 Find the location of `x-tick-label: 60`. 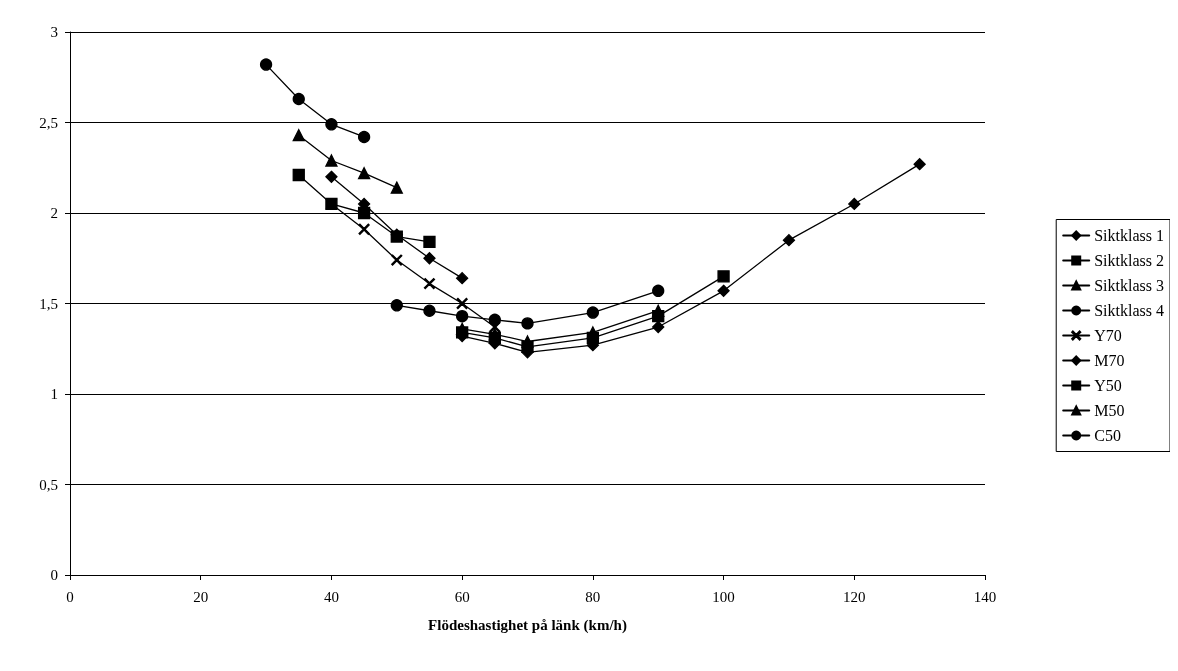

x-tick-label: 60 is located at coordinates (462, 596).